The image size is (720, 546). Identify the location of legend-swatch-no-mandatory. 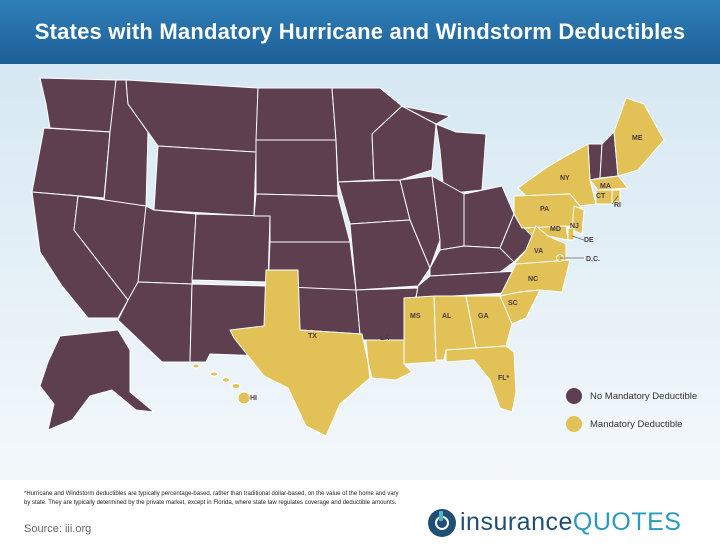
(574, 396).